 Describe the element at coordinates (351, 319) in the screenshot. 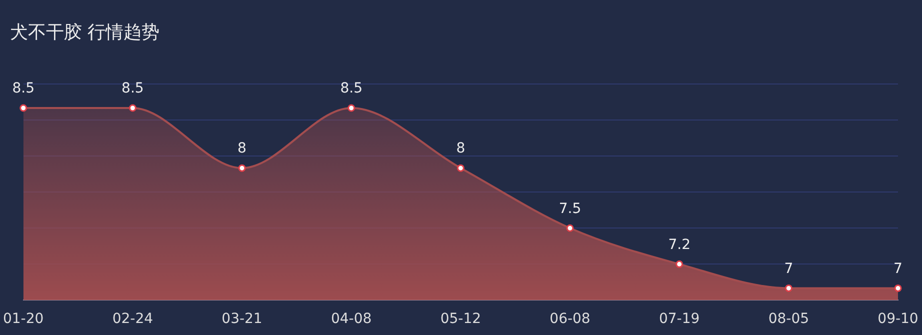

I see `x-tick-label: 04-08` at that location.